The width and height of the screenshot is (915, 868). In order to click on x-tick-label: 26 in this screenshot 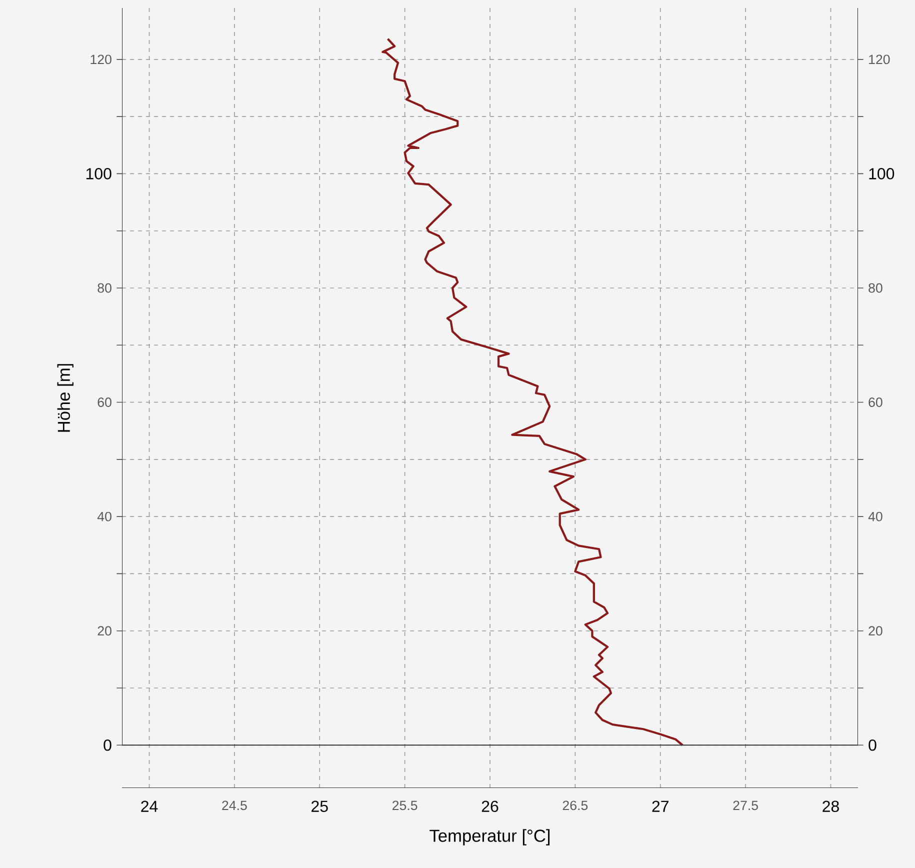, I will do `click(490, 806)`.